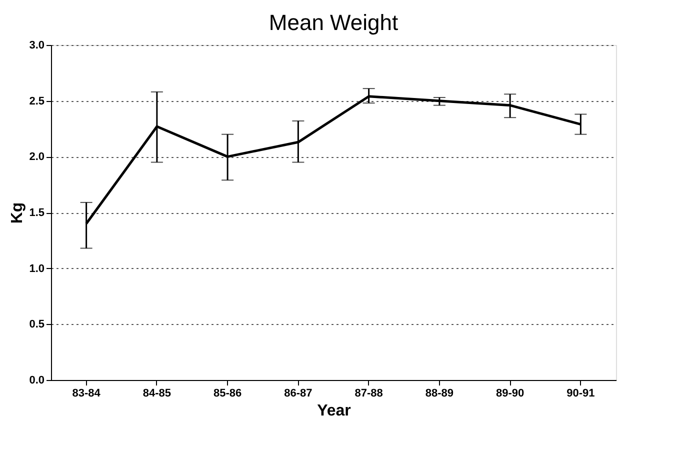  I want to click on y-tick-label: 2.0, so click(36, 157).